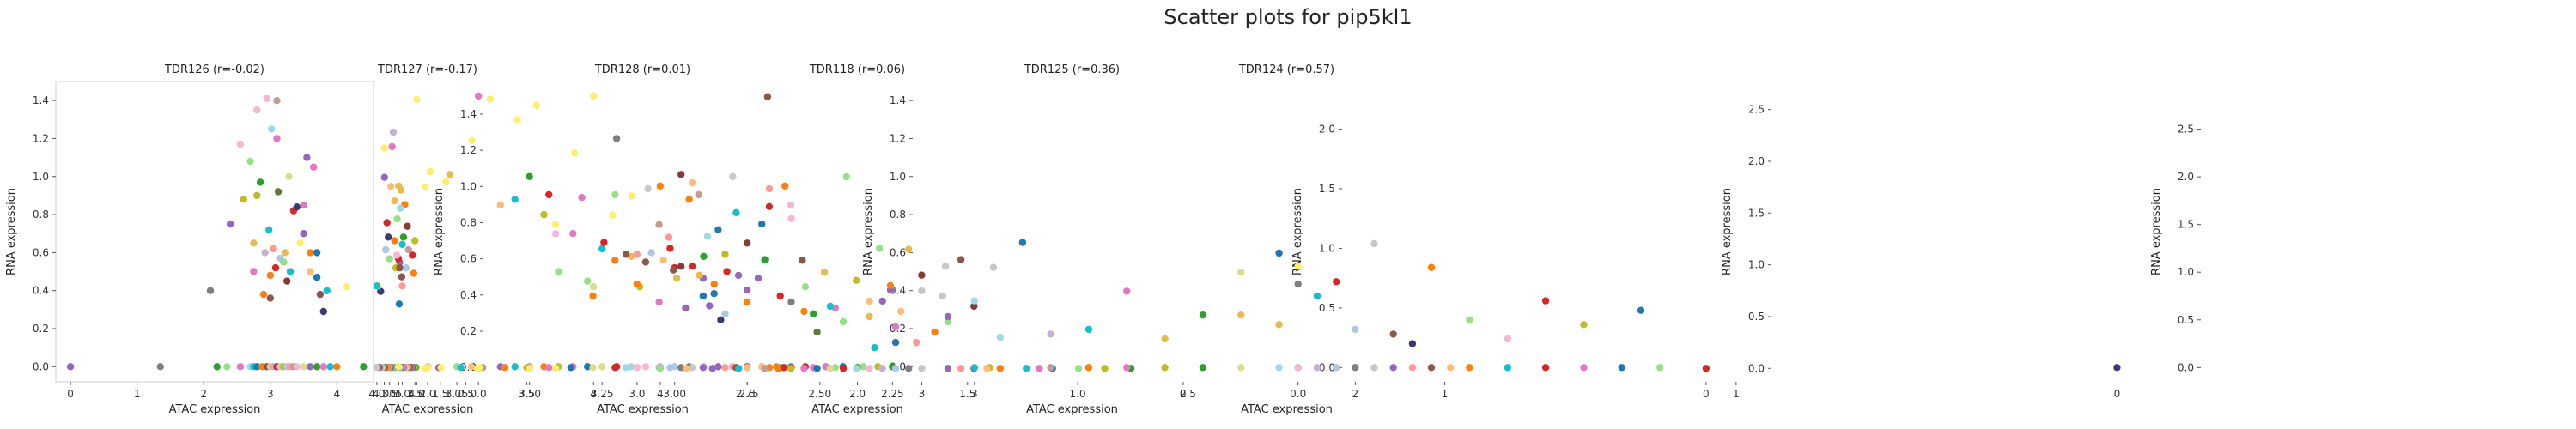 This screenshot has height=429, width=2576. I want to click on x-tick-label: 2.25, so click(892, 394).